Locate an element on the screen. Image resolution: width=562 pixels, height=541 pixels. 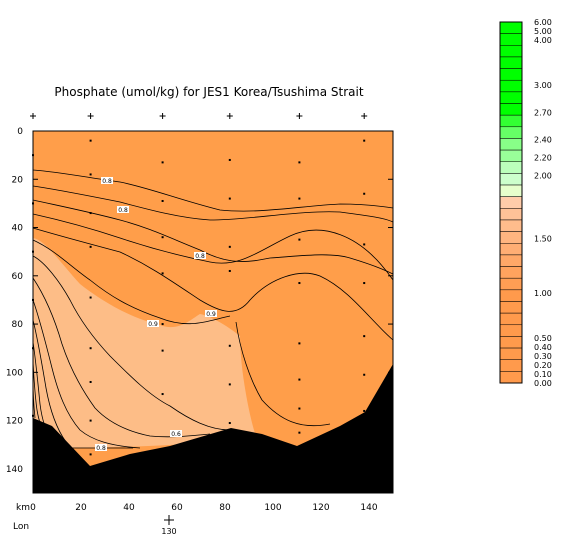
contour-label: 0.6 is located at coordinates (176, 434).